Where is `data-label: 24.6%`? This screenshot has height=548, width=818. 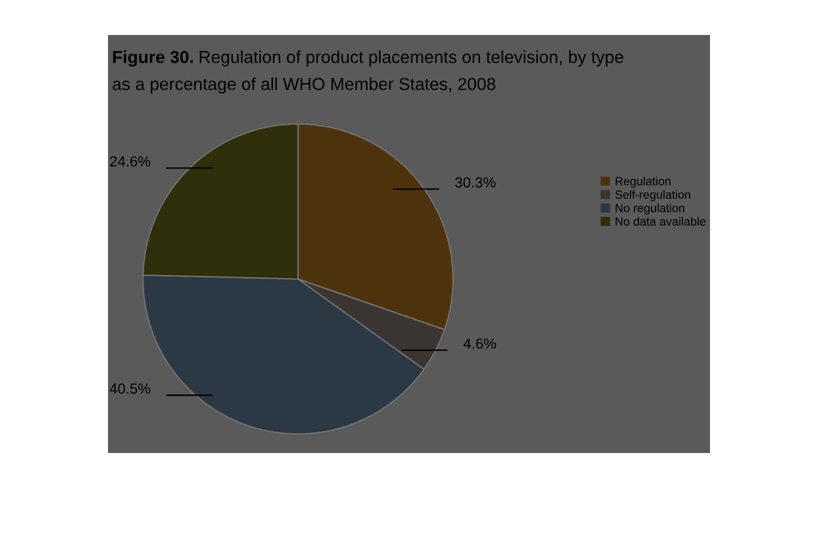
data-label: 24.6% is located at coordinates (130, 161).